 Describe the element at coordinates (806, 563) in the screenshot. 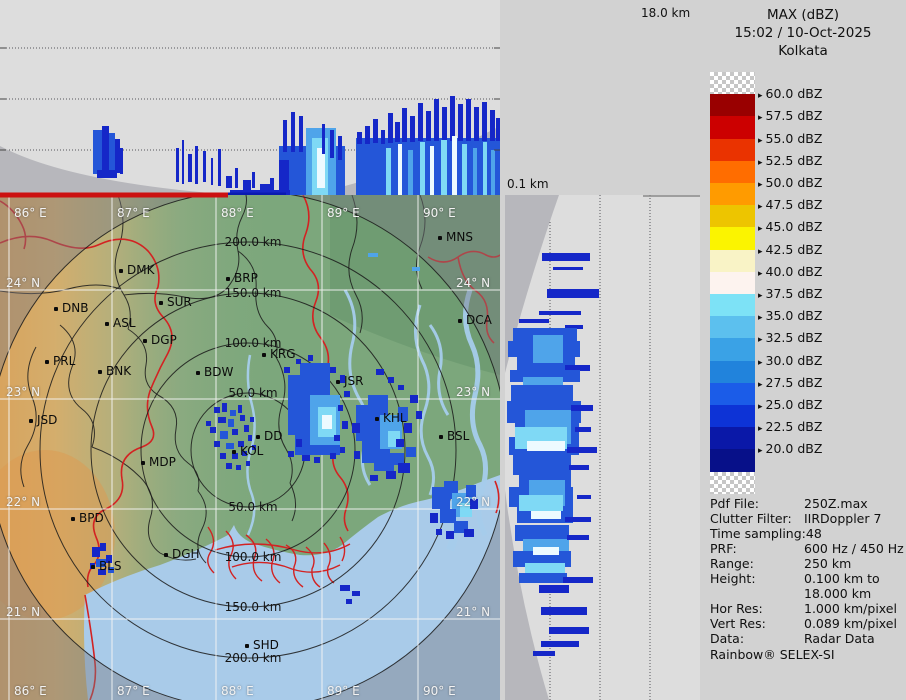

I see `info-row: Range: 250 km` at that location.